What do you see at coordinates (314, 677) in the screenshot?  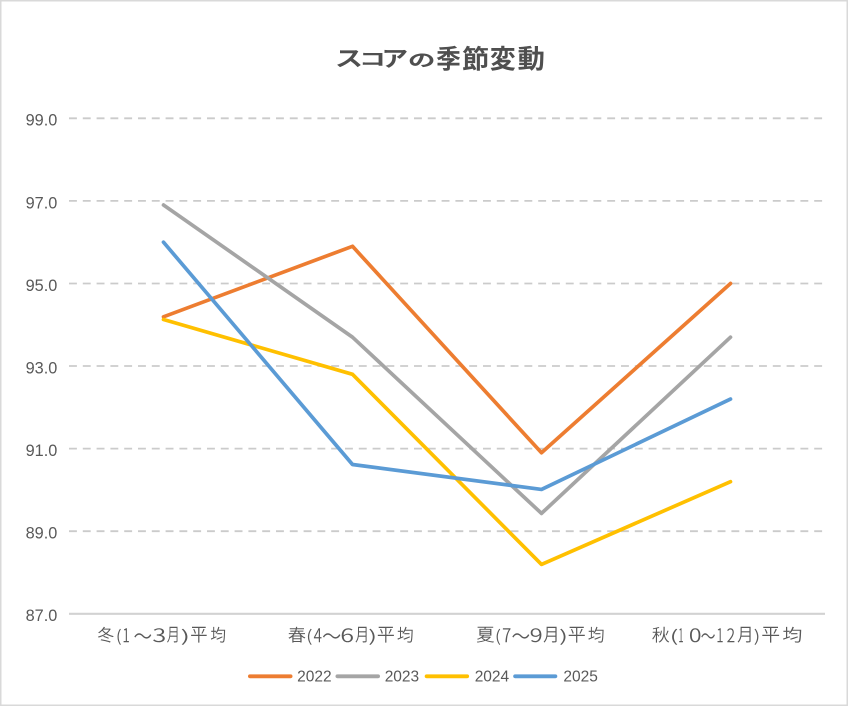 I see `svg-text: 2022` at bounding box center [314, 677].